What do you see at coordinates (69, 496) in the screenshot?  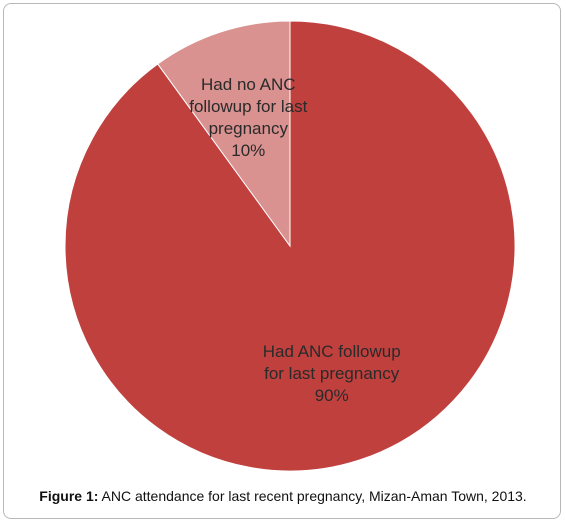 I see `caption-label: Figure 1:` at bounding box center [69, 496].